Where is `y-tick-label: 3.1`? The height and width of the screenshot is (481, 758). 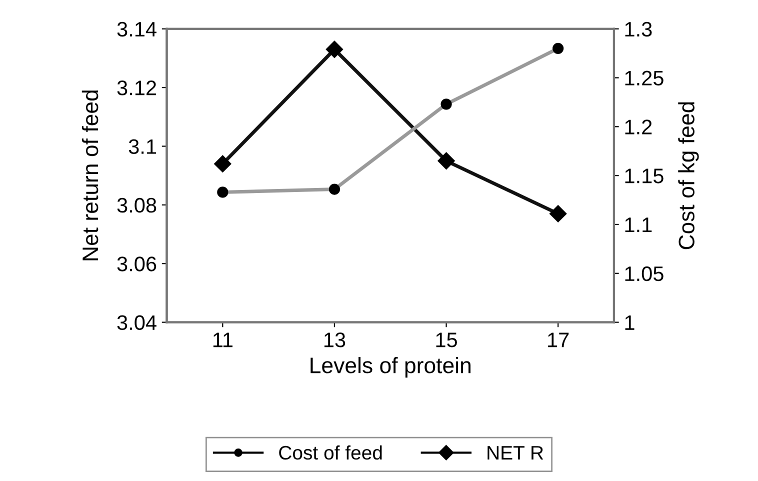 y-tick-label: 3.1 is located at coordinates (142, 146).